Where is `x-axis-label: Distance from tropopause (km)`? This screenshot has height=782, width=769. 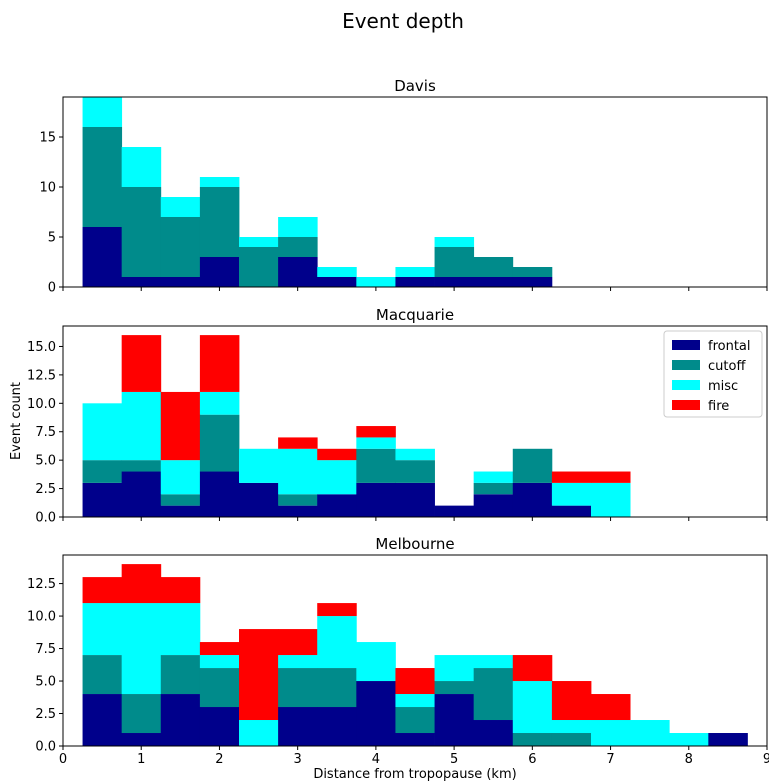
x-axis-label: Distance from tropopause (km) is located at coordinates (414, 774).